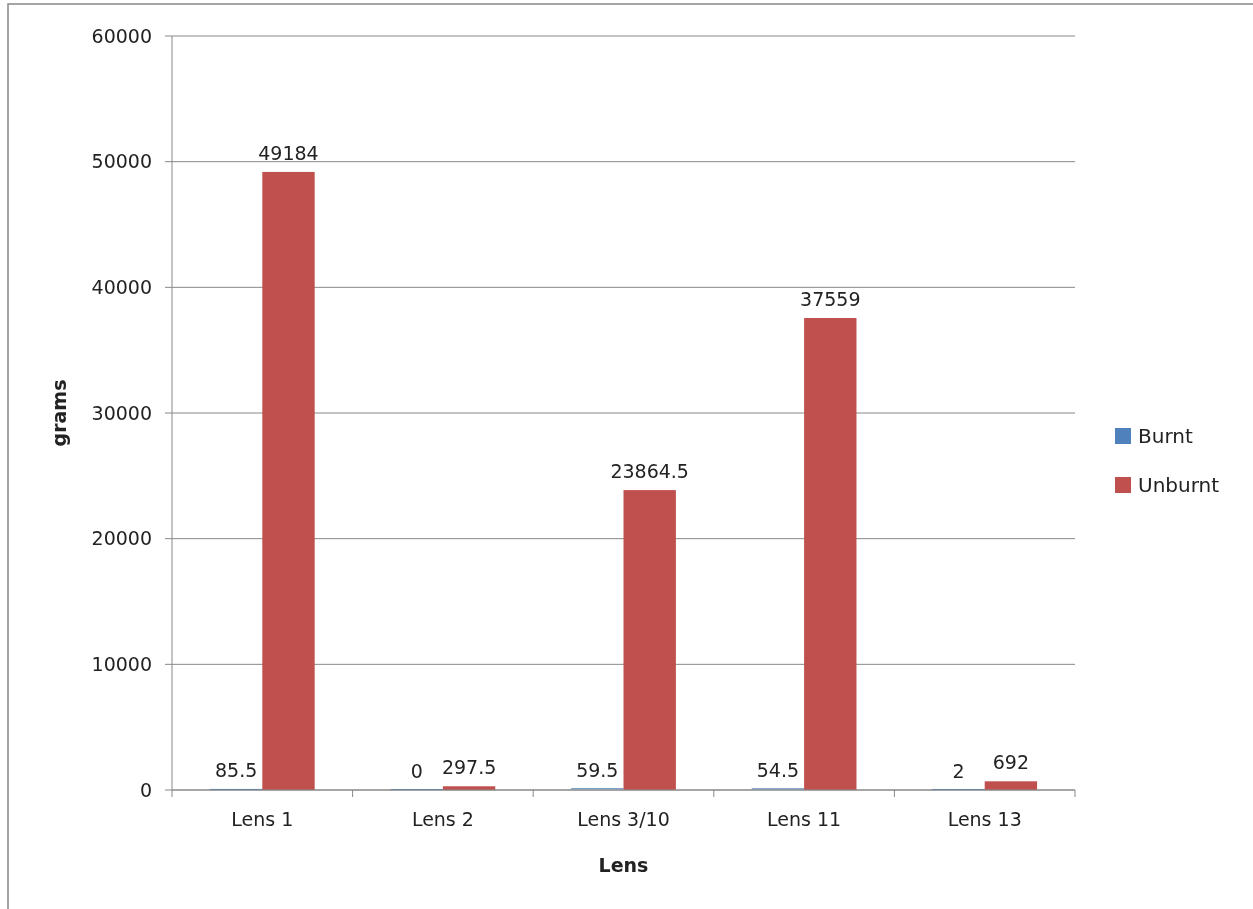 The width and height of the screenshot is (1253, 909). Describe the element at coordinates (1011, 762) in the screenshot. I see `data-label: 692` at that location.